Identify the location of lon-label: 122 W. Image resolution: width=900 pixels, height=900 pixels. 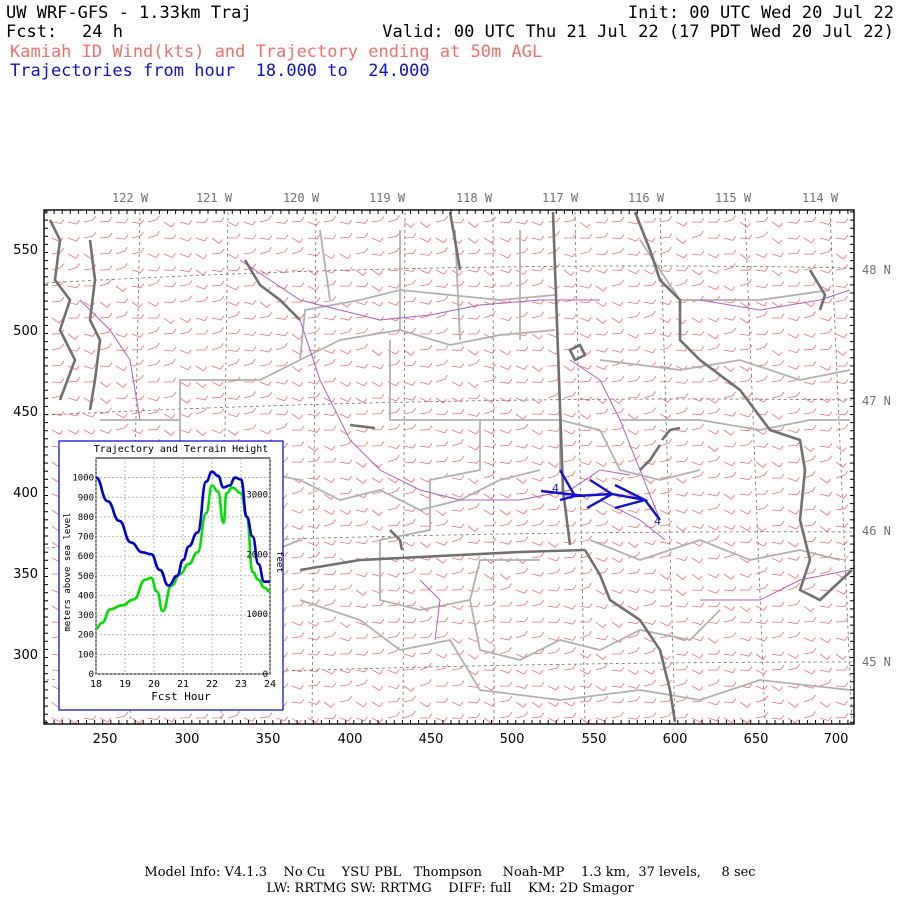
(130, 198).